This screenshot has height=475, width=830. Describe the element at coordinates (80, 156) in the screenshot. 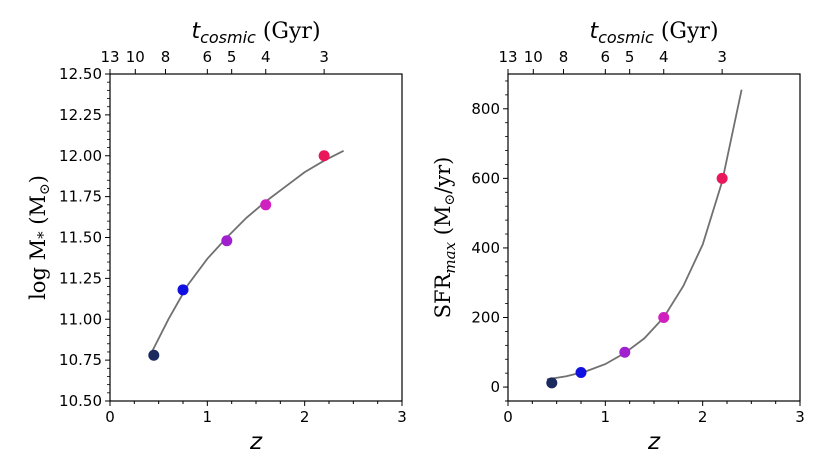

I see `y-tick-label: 12.00` at that location.